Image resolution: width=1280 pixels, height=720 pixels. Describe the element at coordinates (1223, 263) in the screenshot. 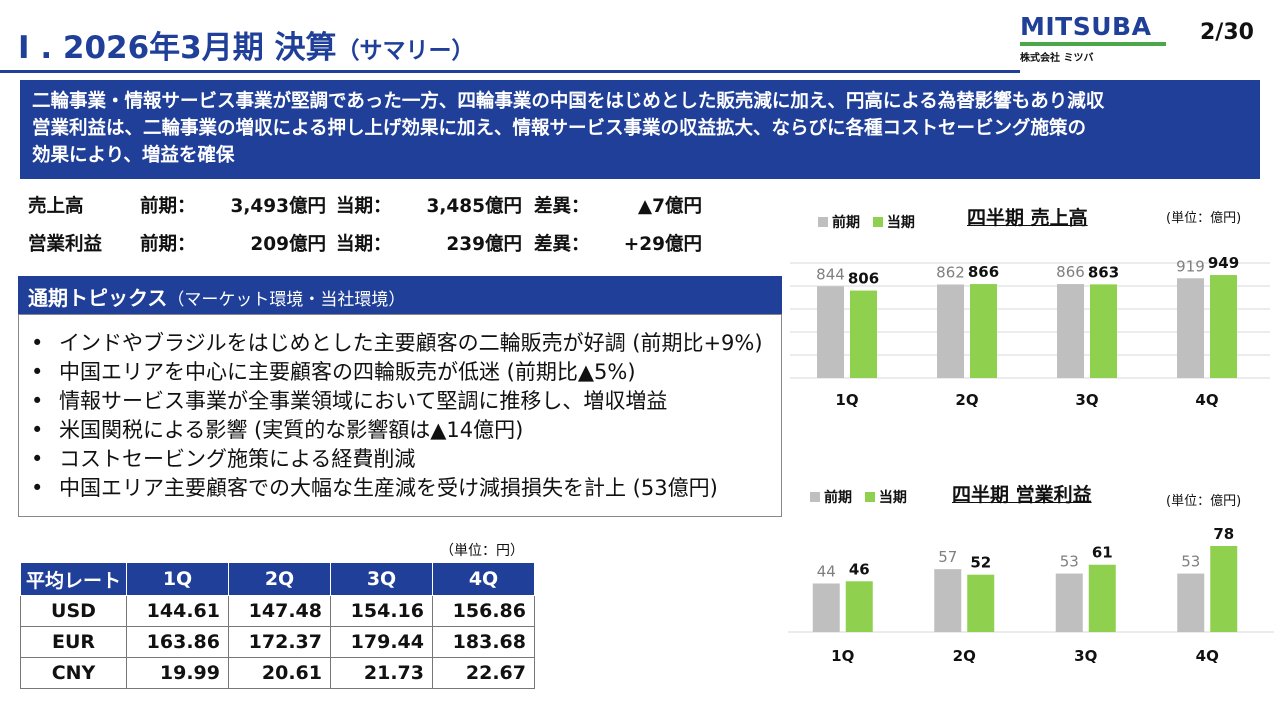

I see `data-label: 949` at that location.